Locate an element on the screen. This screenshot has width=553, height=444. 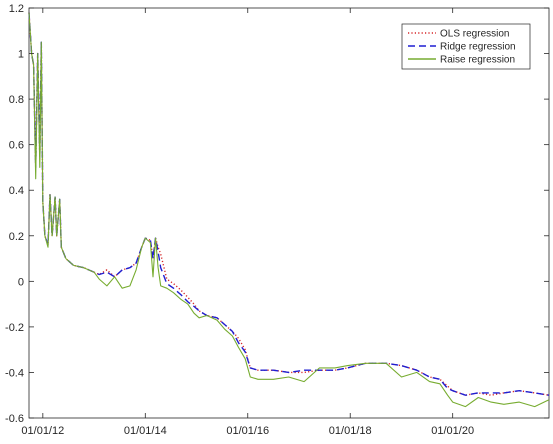
y-tick-label: 1.2 is located at coordinates (16, 9).